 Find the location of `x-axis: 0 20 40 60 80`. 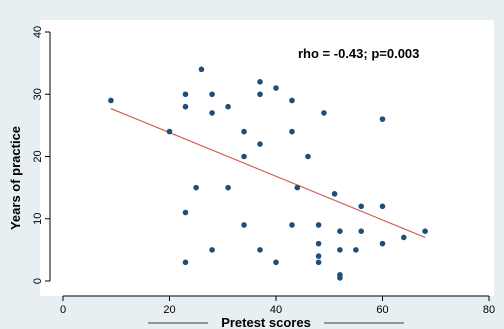

x-axis: 0 20 40 60 80 is located at coordinates (277, 305).